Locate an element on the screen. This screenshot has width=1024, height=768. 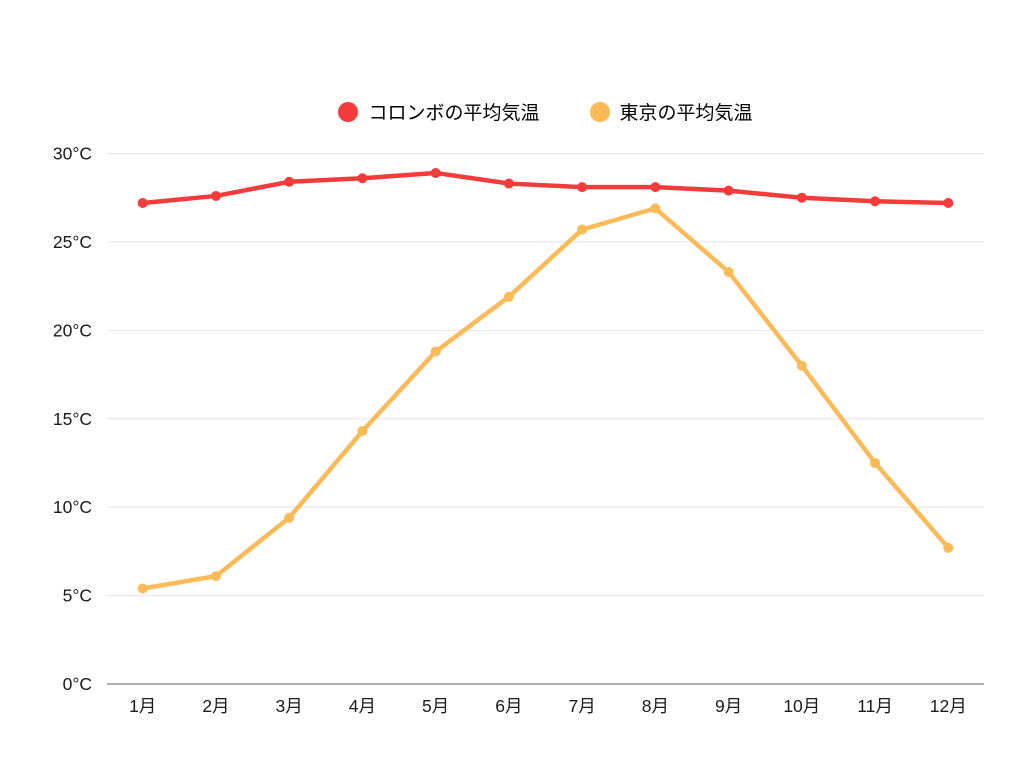
x-tick-label: 4月 is located at coordinates (362, 706).